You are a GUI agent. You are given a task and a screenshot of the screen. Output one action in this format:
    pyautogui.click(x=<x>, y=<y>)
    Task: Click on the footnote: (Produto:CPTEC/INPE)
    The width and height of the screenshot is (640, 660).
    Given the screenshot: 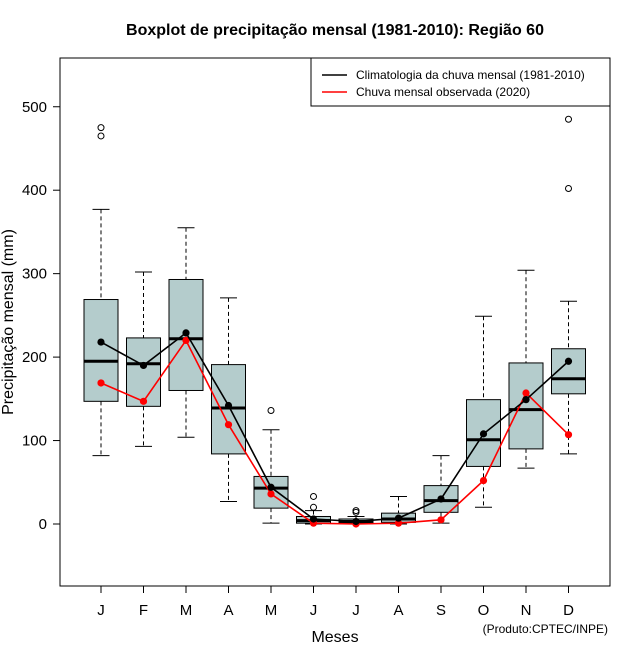 What is the action you would take?
    pyautogui.click(x=545, y=629)
    